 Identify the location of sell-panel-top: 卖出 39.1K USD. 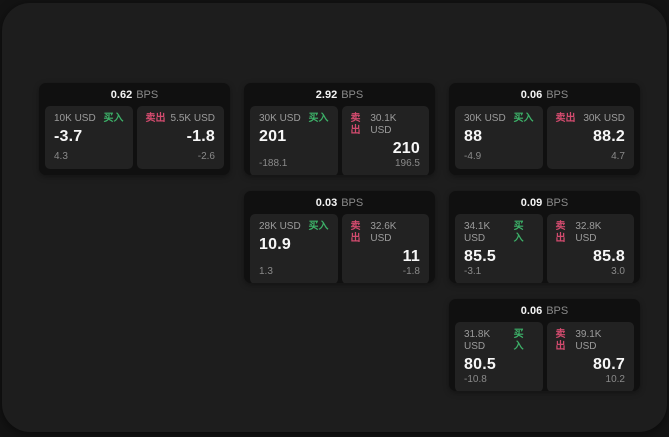
(591, 341).